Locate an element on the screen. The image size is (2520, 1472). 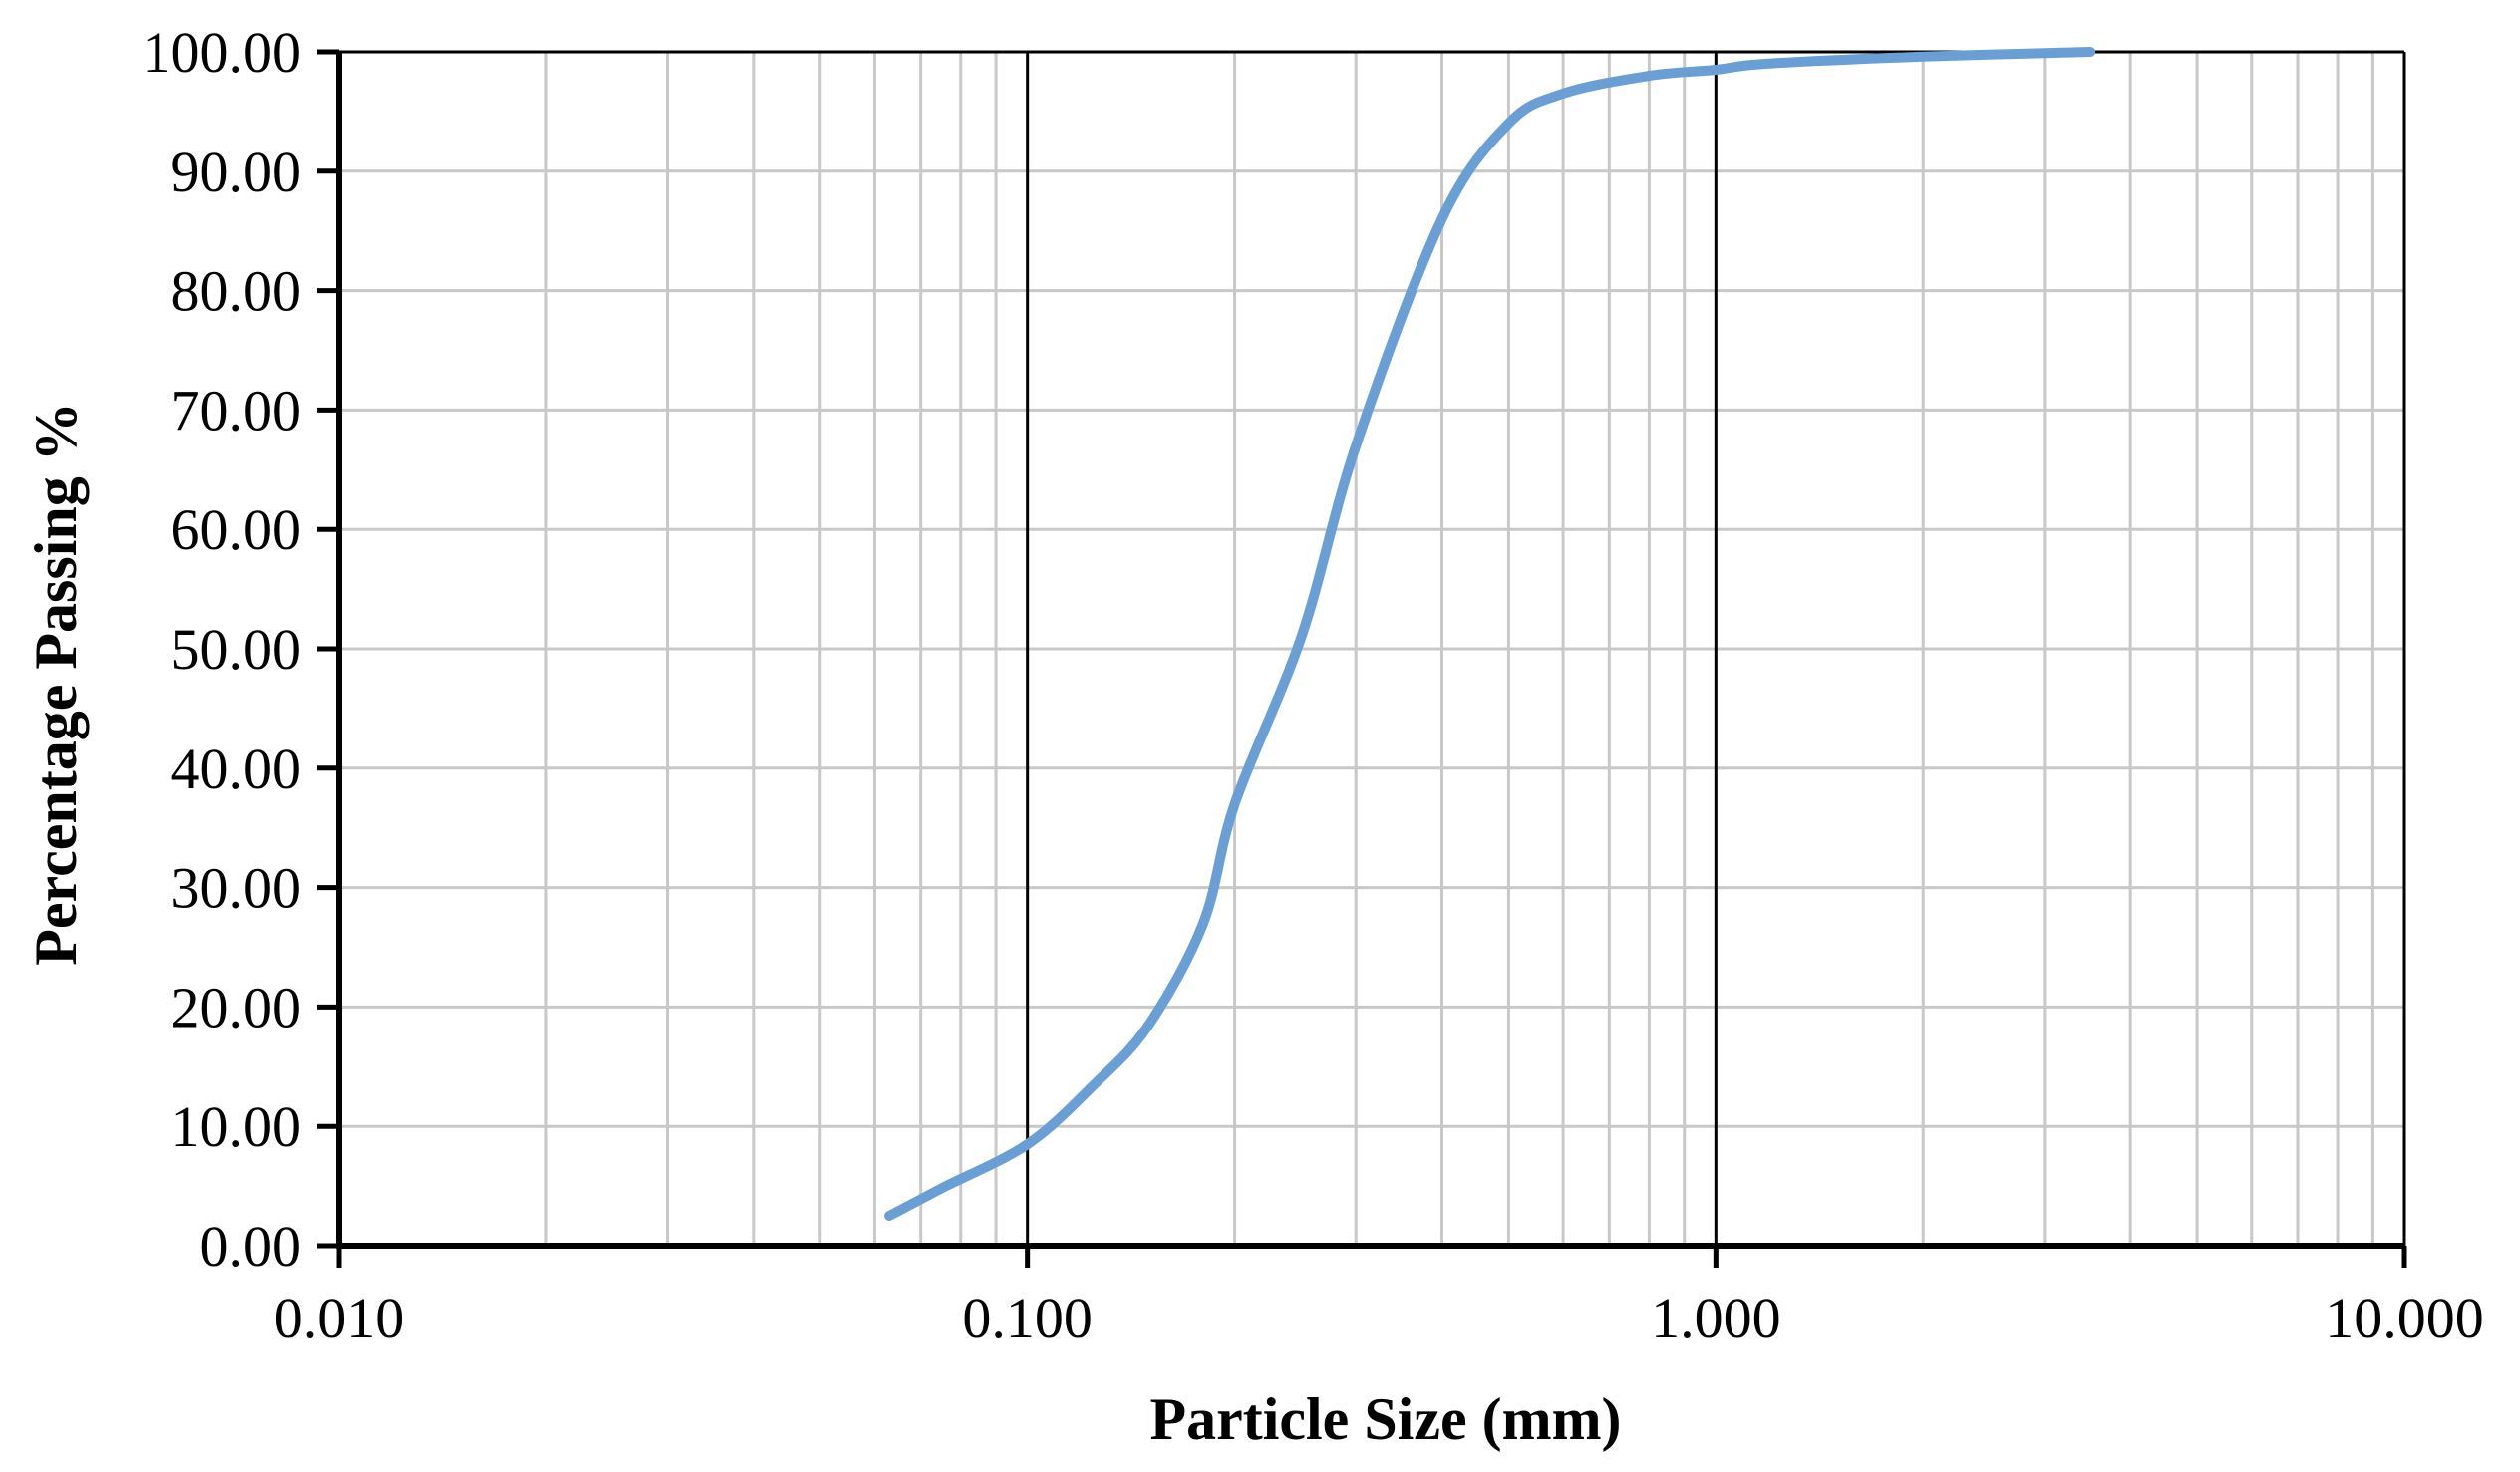
y-tick-label: 80.00 is located at coordinates (236, 291).